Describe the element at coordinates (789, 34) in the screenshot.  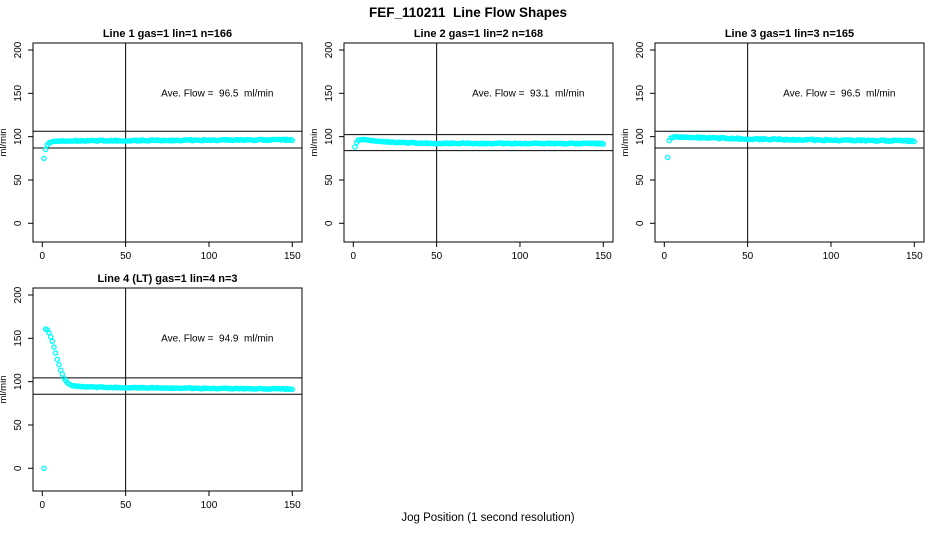
I see `panel-title: Line 3 gas=1 lin=3 n=165` at that location.